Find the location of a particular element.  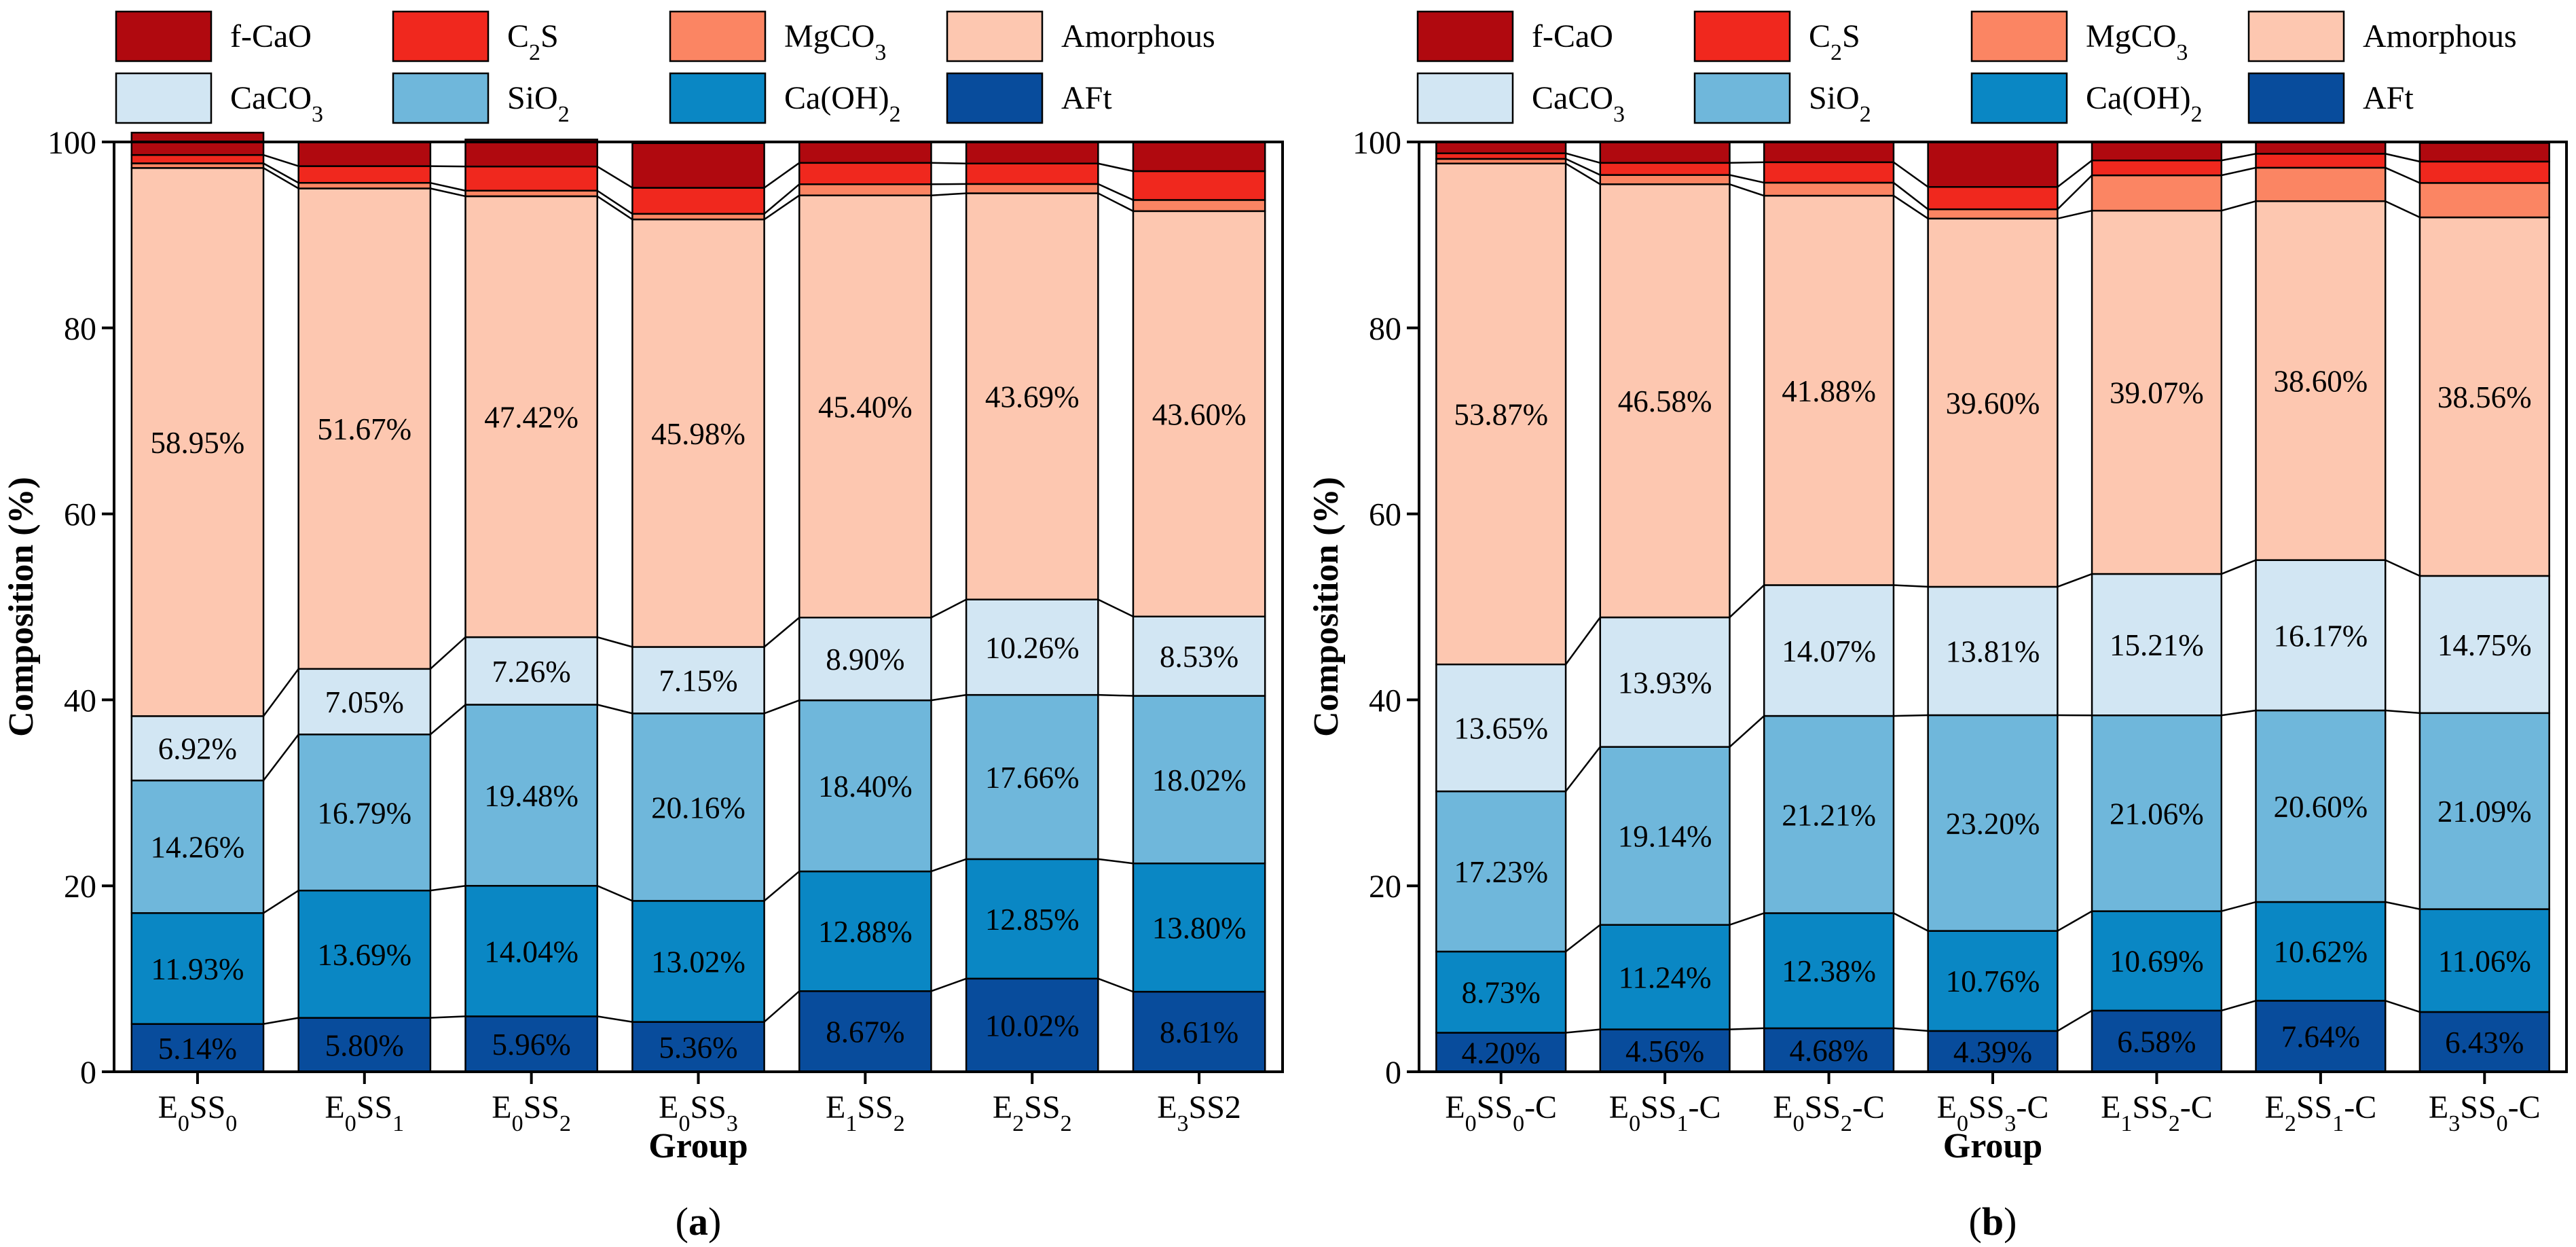

panel-label: (a) is located at coordinates (699, 1221).